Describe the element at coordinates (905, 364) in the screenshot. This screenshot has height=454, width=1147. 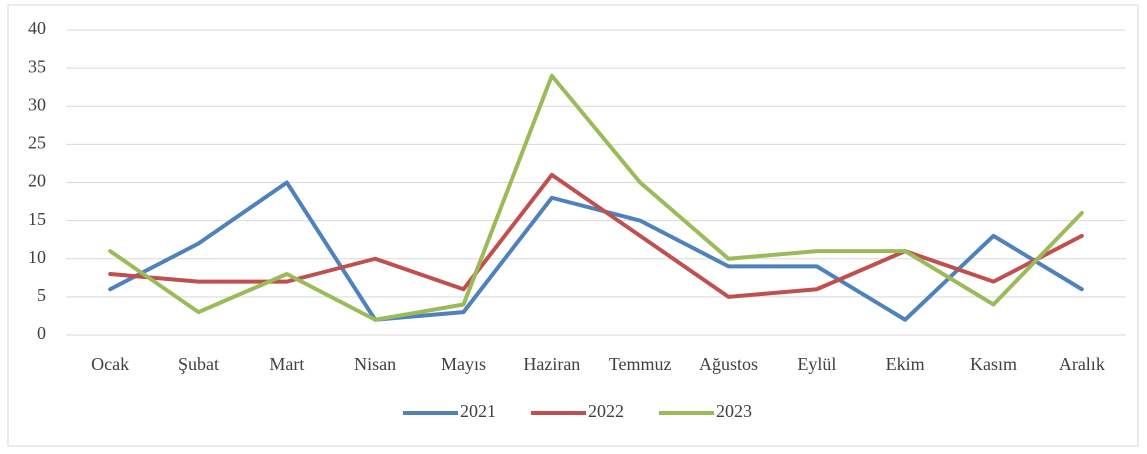
I see `x-tick-label: Ekim` at that location.